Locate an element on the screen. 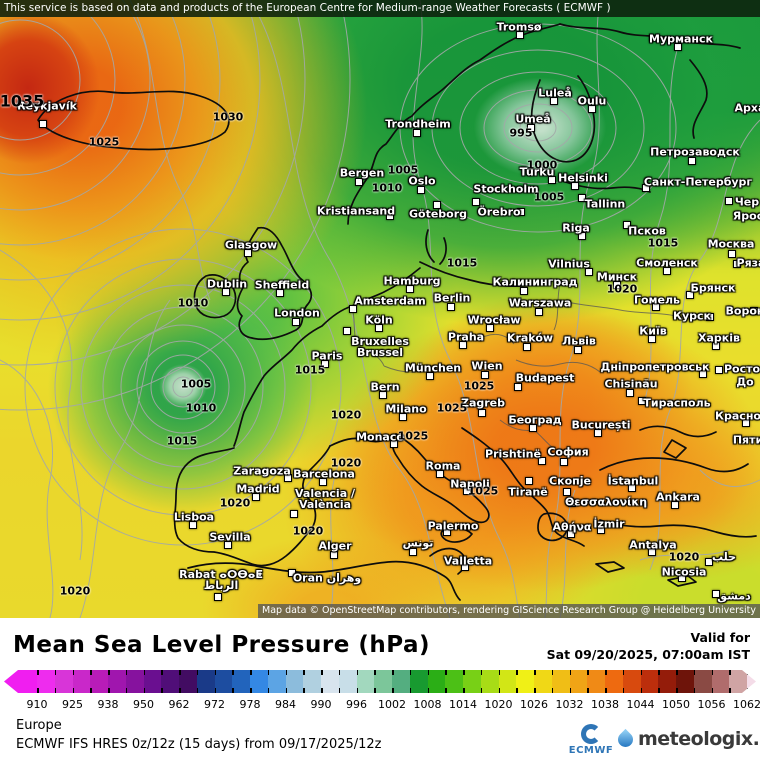  city-label: Valletta is located at coordinates (468, 561).